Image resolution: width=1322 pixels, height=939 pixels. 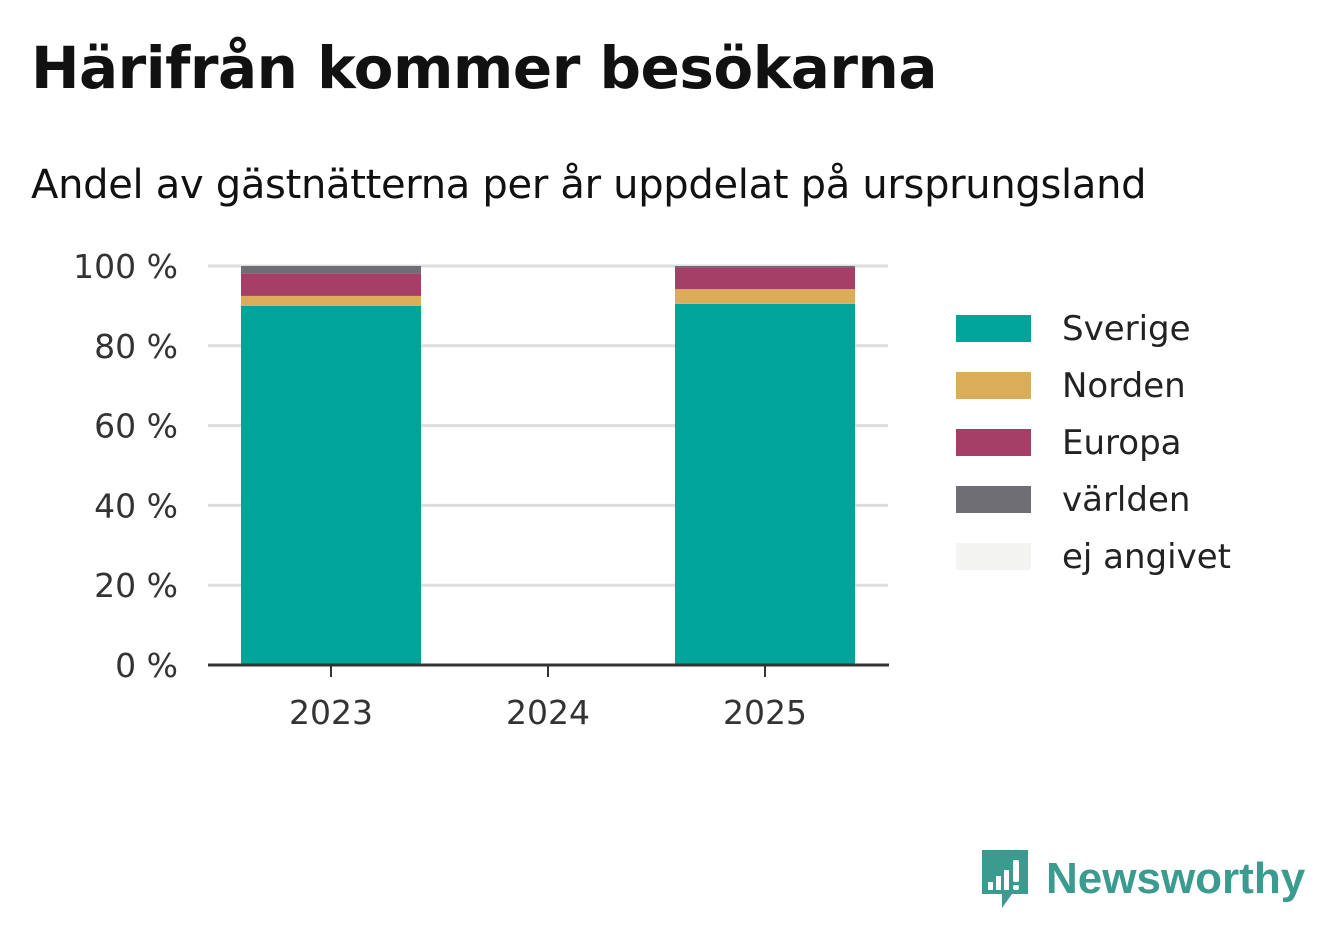 I want to click on y-tick-label: 20 %, so click(x=136, y=585).